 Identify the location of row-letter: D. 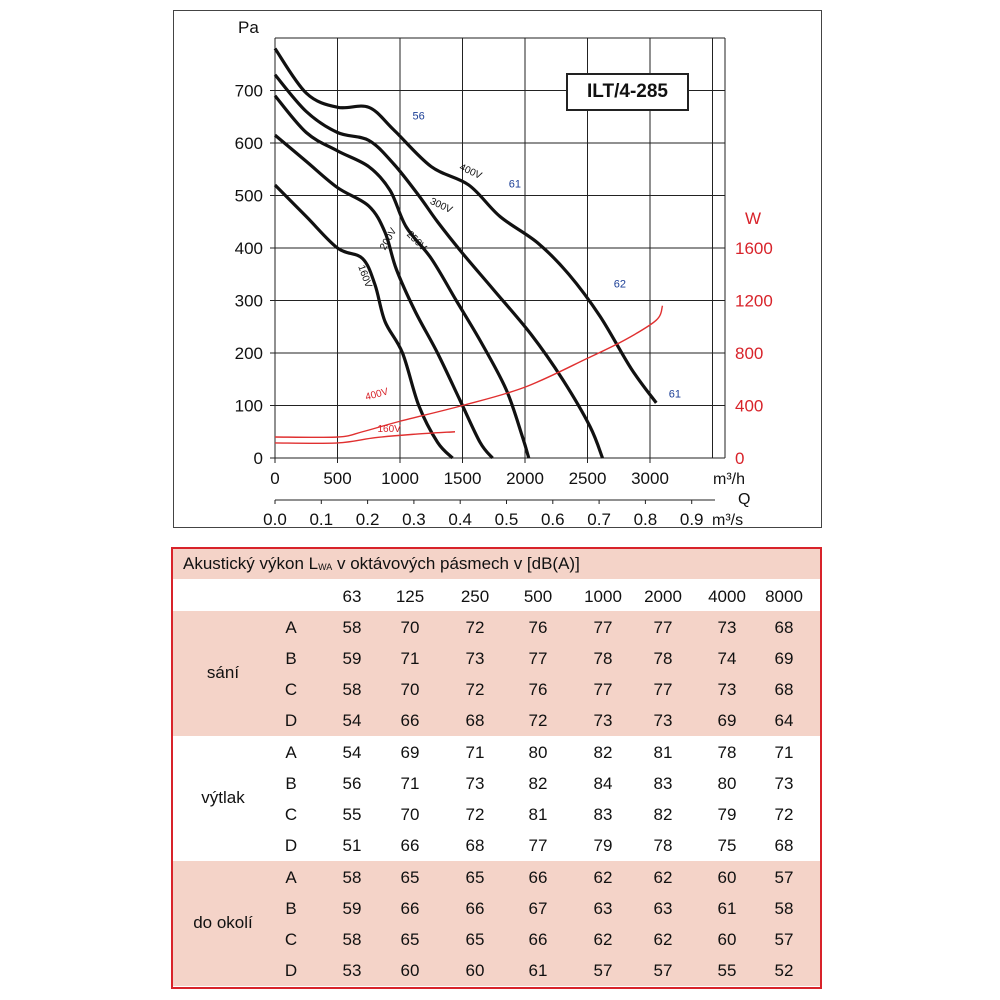
(291, 970).